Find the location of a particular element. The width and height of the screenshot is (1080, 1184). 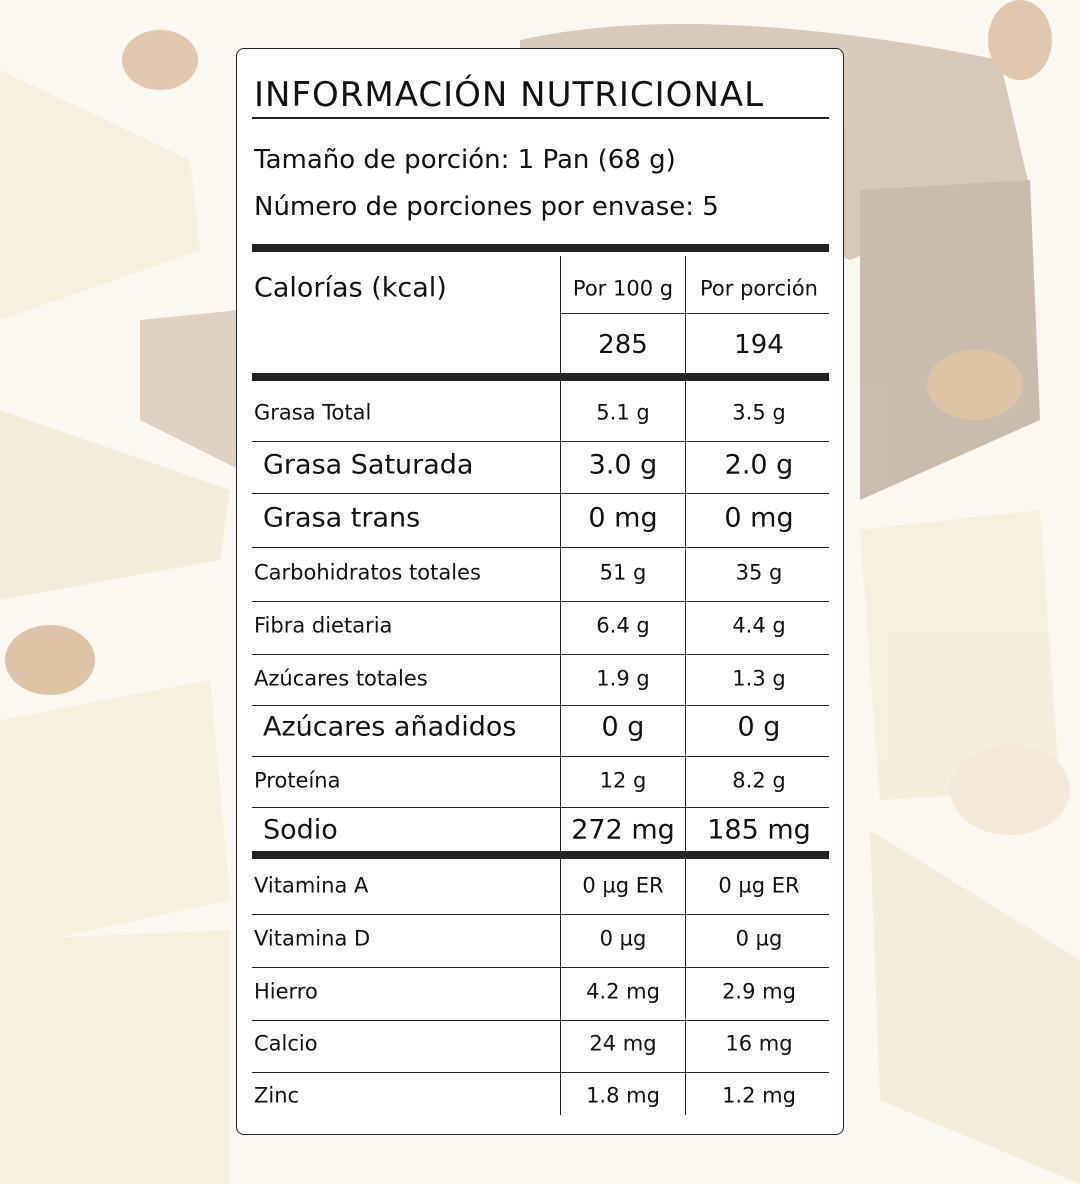

calories-value: 194 is located at coordinates (759, 345).